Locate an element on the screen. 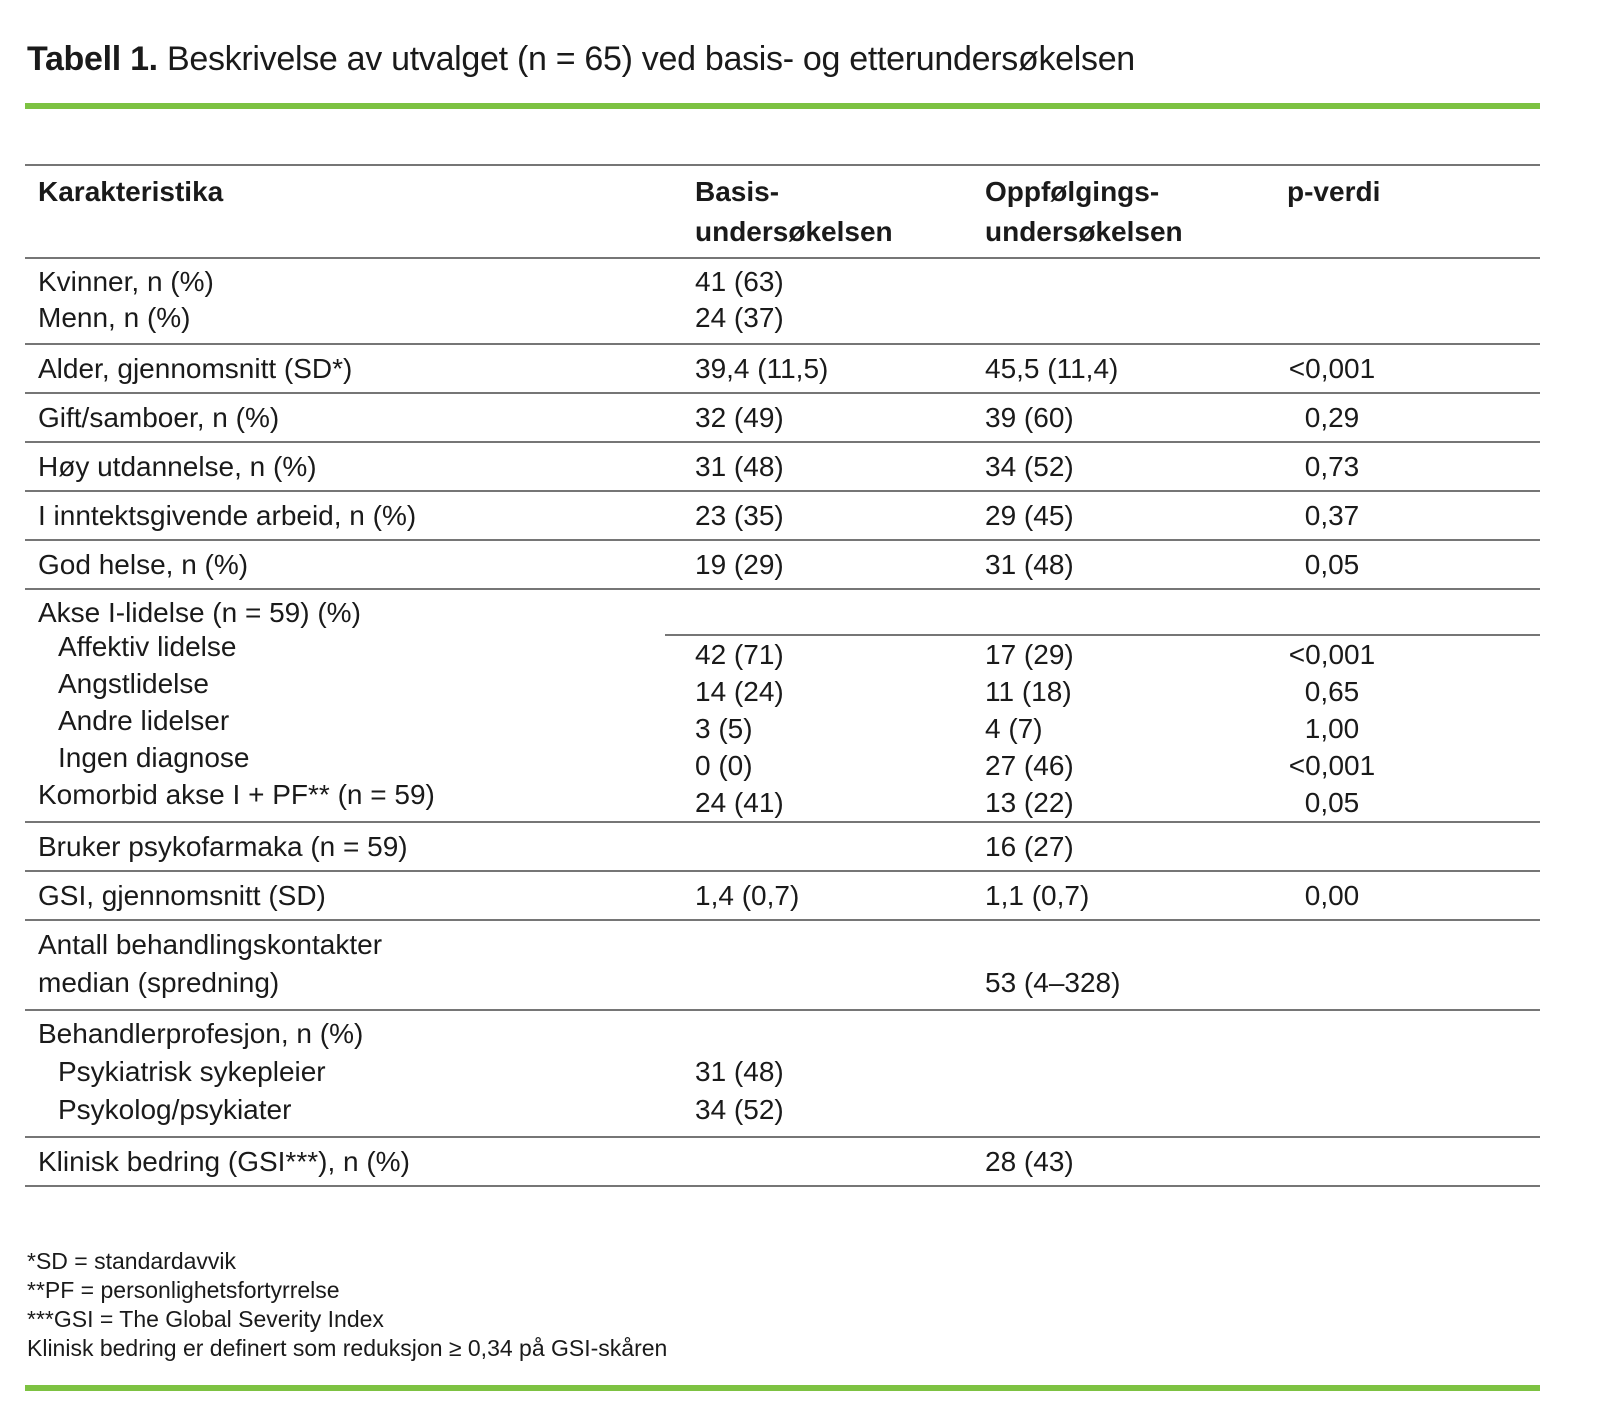 The image size is (1600, 1402). table-row-helse: God helse, n (%) 19 (29) 31 (48) 0,05 is located at coordinates (782, 565).